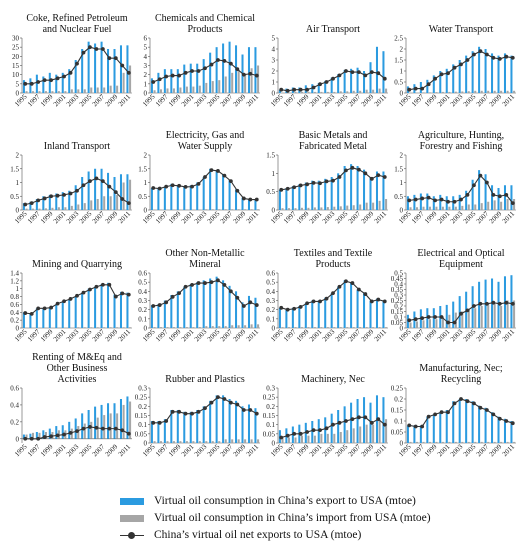  I want to click on y-tick-label: 0.6, so click(270, 274).